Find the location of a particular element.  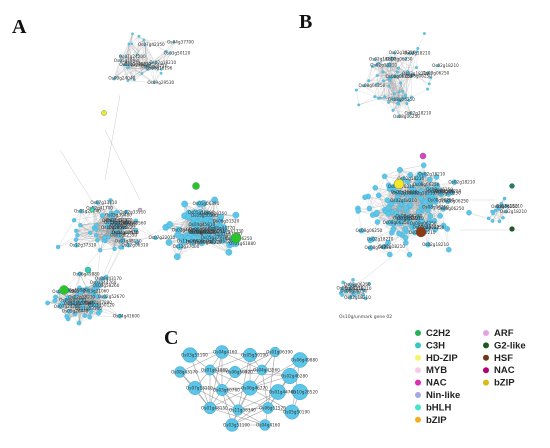

gene-label: Os08g16196 is located at coordinates (159, 68).